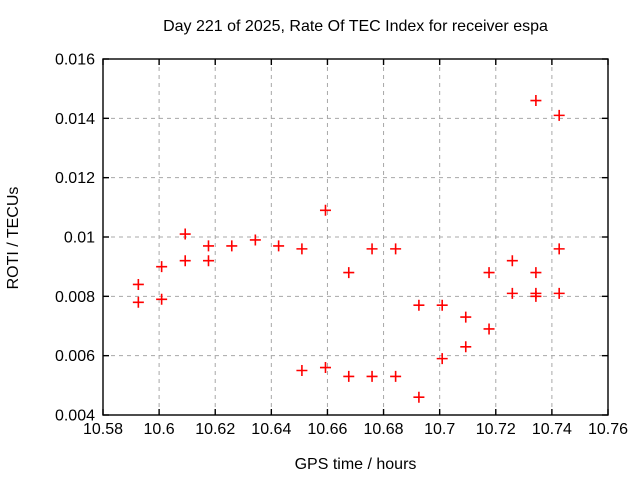  What do you see at coordinates (75, 356) in the screenshot?
I see `y-tick-label: 0.006` at bounding box center [75, 356].